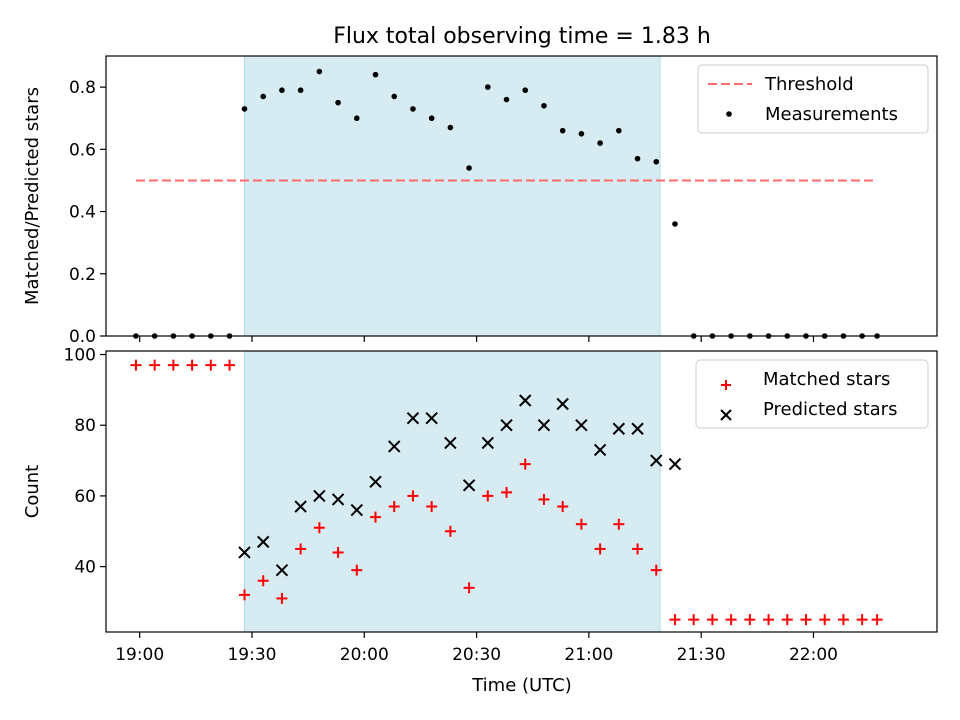  Describe the element at coordinates (82, 337) in the screenshot. I see `y-tick-label: 0.0` at that location.